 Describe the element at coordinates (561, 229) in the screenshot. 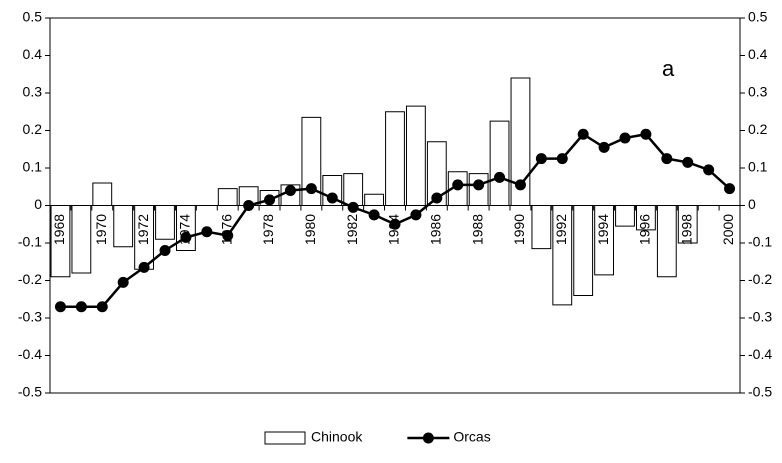

I see `x-tick-label: 1992` at that location.